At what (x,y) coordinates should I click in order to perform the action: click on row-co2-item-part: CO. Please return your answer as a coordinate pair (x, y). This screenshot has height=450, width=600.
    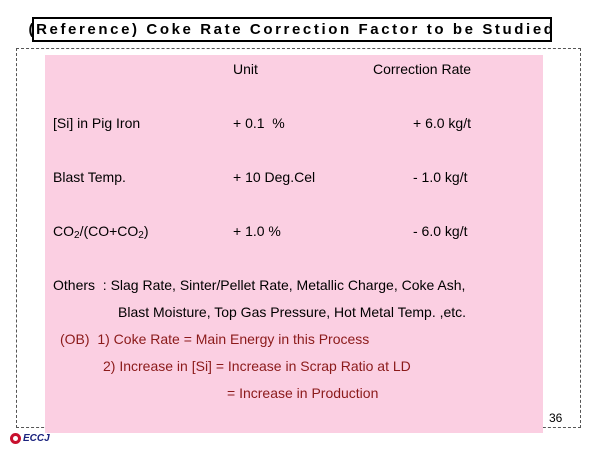
    Looking at the image, I should click on (63, 231).